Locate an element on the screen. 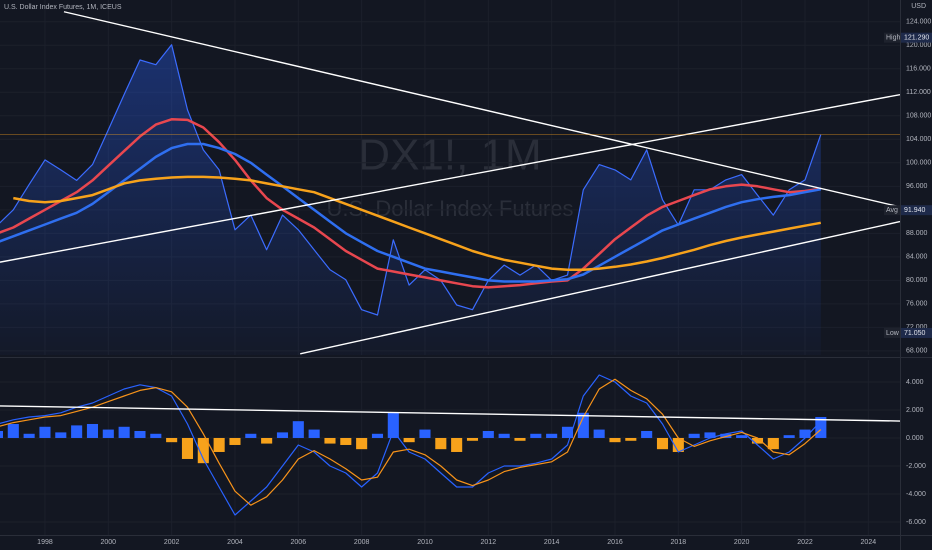 This screenshot has height=550, width=932. y-tick-label: 68.000 is located at coordinates (917, 351).